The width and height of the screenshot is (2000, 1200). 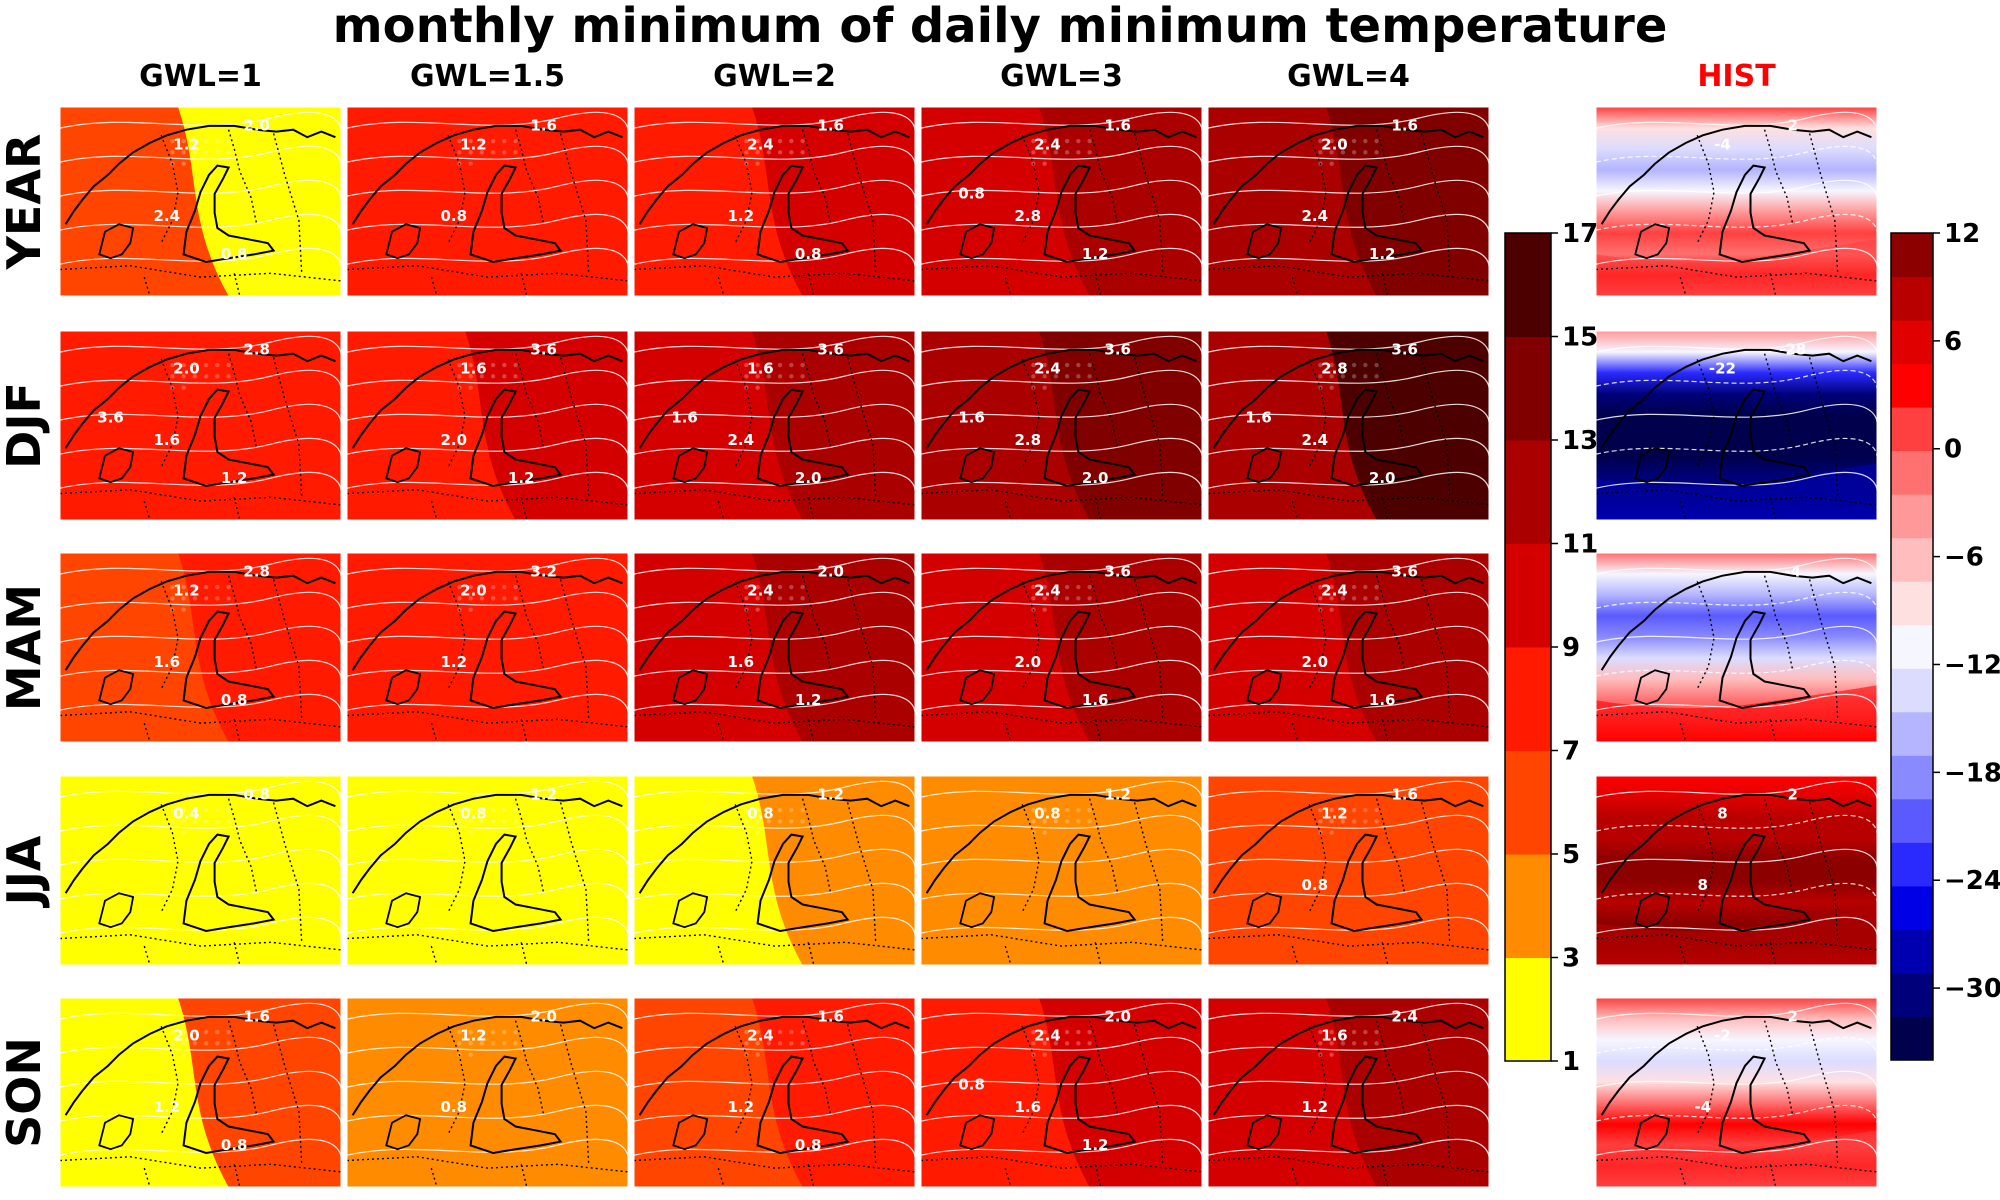 I want to click on map-panel: 2.0 2.4 1.6 1.2 0.8, so click(x=1061, y=1092).